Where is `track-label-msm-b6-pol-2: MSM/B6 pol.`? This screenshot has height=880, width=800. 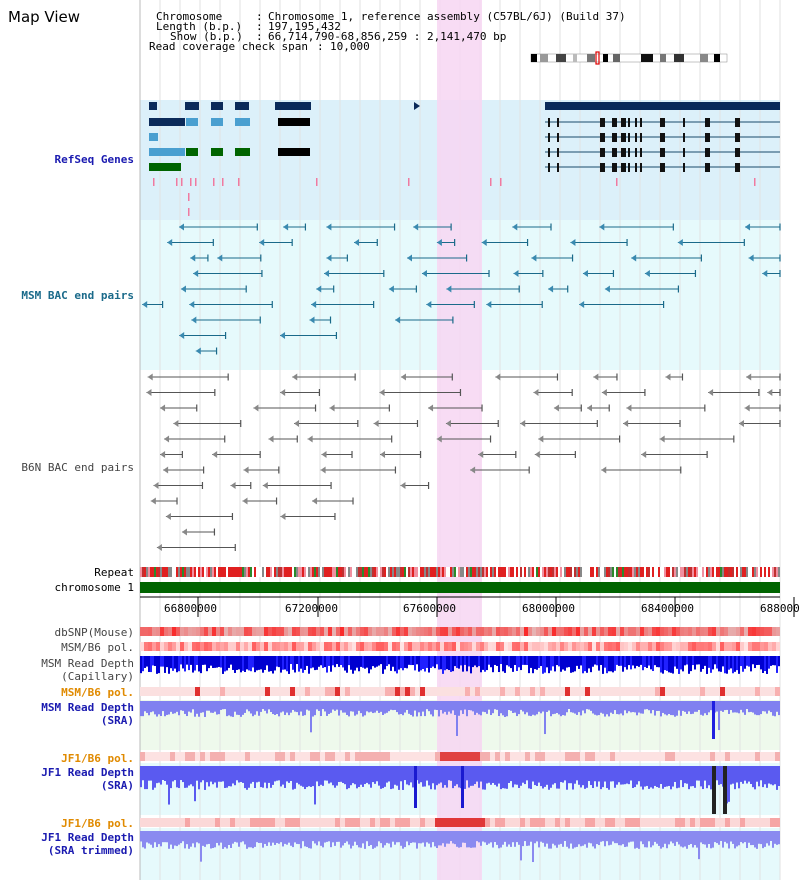
track-label-msm-b6-pol-2: MSM/B6 pol. is located at coordinates (97, 692).